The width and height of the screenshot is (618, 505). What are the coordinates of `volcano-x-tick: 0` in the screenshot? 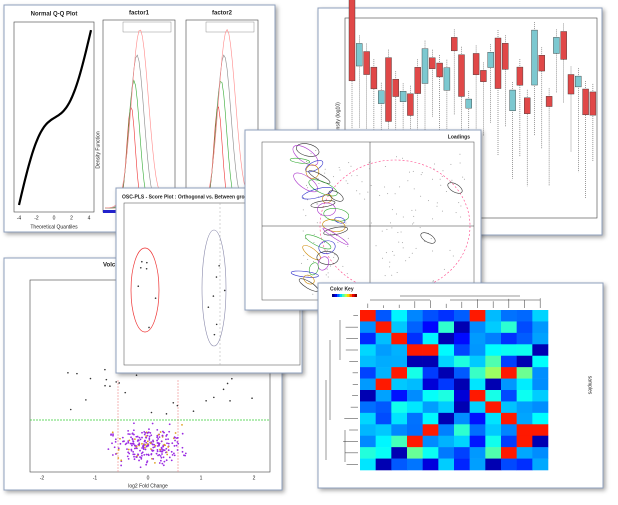 It's located at (148, 478).